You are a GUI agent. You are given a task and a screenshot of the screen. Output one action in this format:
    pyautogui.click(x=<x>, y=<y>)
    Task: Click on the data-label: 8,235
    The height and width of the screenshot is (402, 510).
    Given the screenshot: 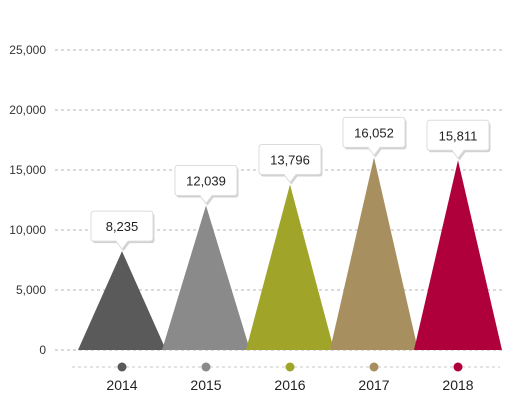 What is the action you would take?
    pyautogui.click(x=122, y=226)
    